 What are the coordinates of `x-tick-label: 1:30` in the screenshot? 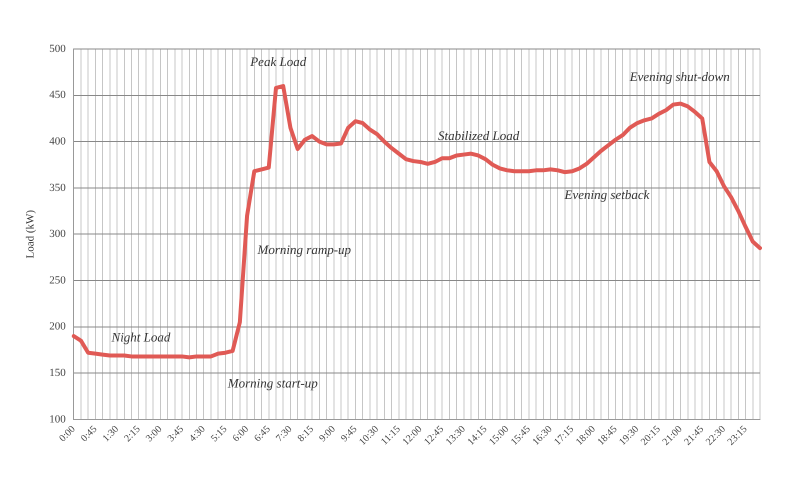 It's located at (111, 434).